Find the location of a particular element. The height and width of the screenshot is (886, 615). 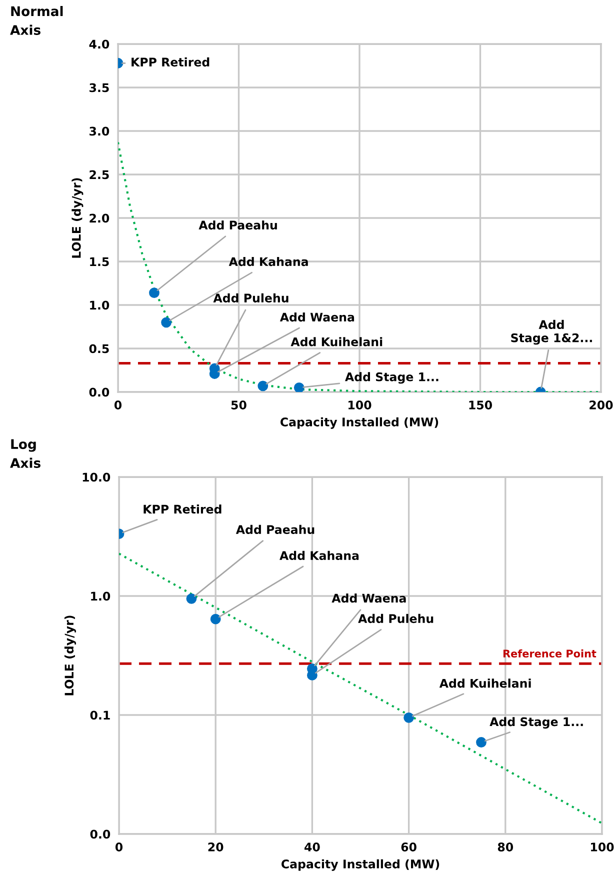

chart-title: Log Axis is located at coordinates (25, 453).